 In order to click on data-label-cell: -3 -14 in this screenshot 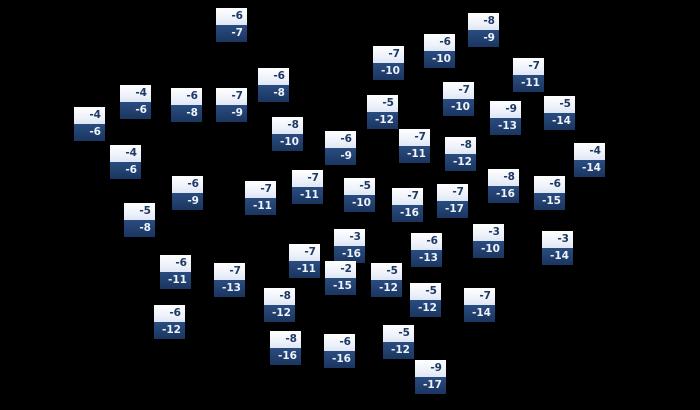, I will do `click(557, 248)`.